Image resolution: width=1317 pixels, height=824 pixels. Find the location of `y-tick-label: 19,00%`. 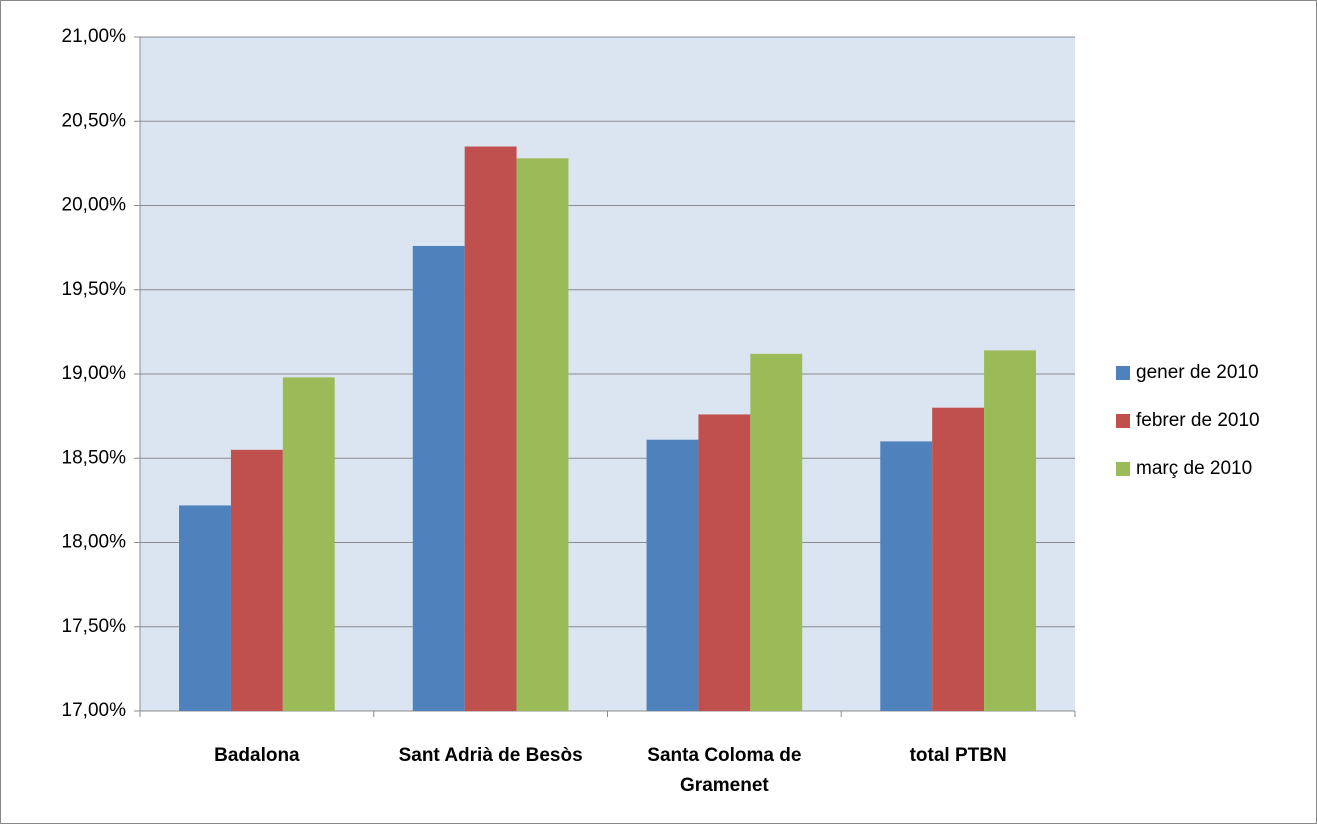

y-tick-label: 19,00% is located at coordinates (94, 373).